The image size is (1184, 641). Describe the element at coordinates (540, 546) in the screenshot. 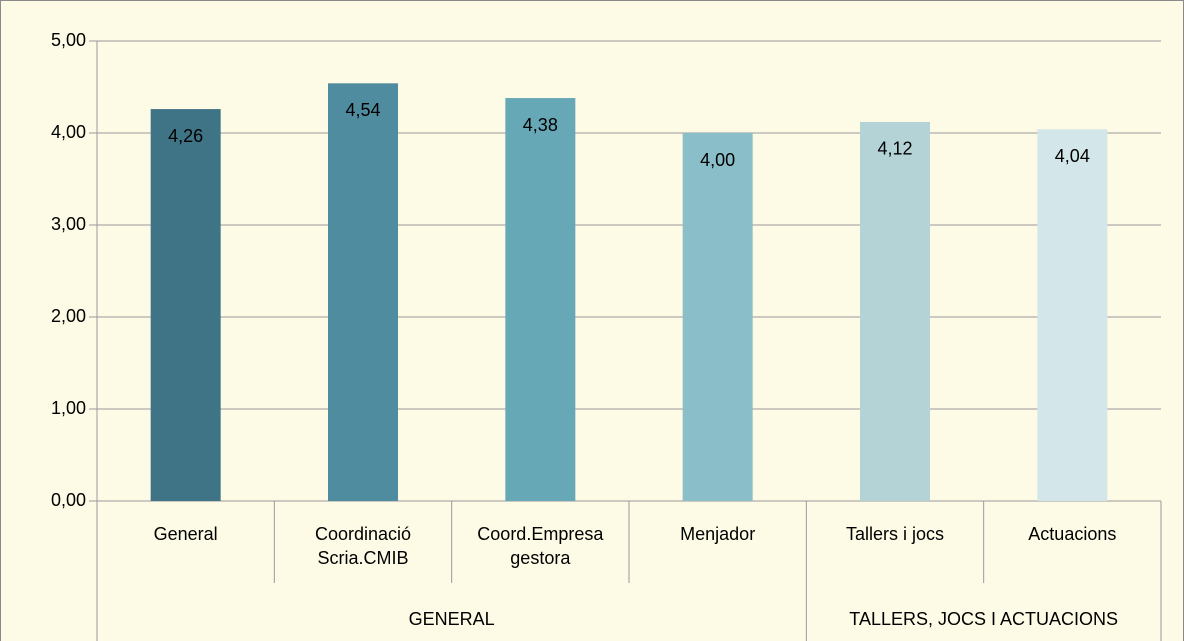

I see `x-tick-label: Coord.Empresa gestora` at that location.